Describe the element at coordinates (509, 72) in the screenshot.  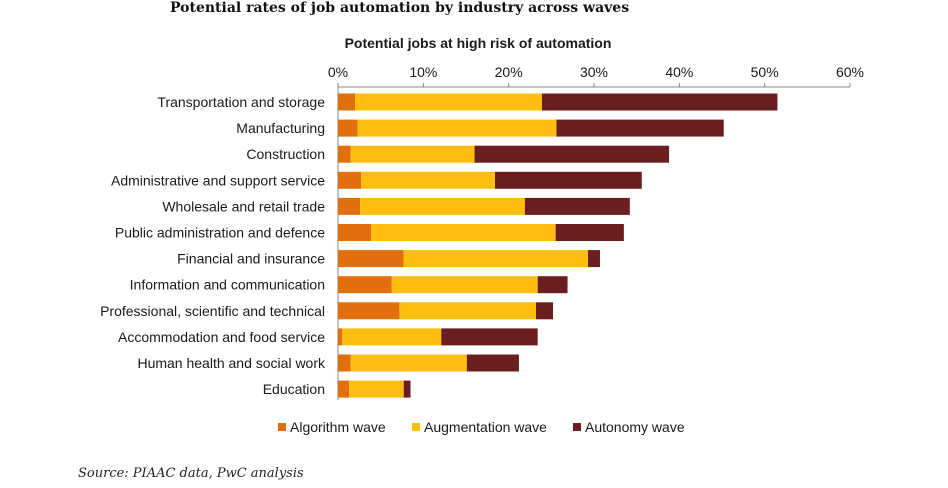
I see `x-tick-label: 20%` at that location.